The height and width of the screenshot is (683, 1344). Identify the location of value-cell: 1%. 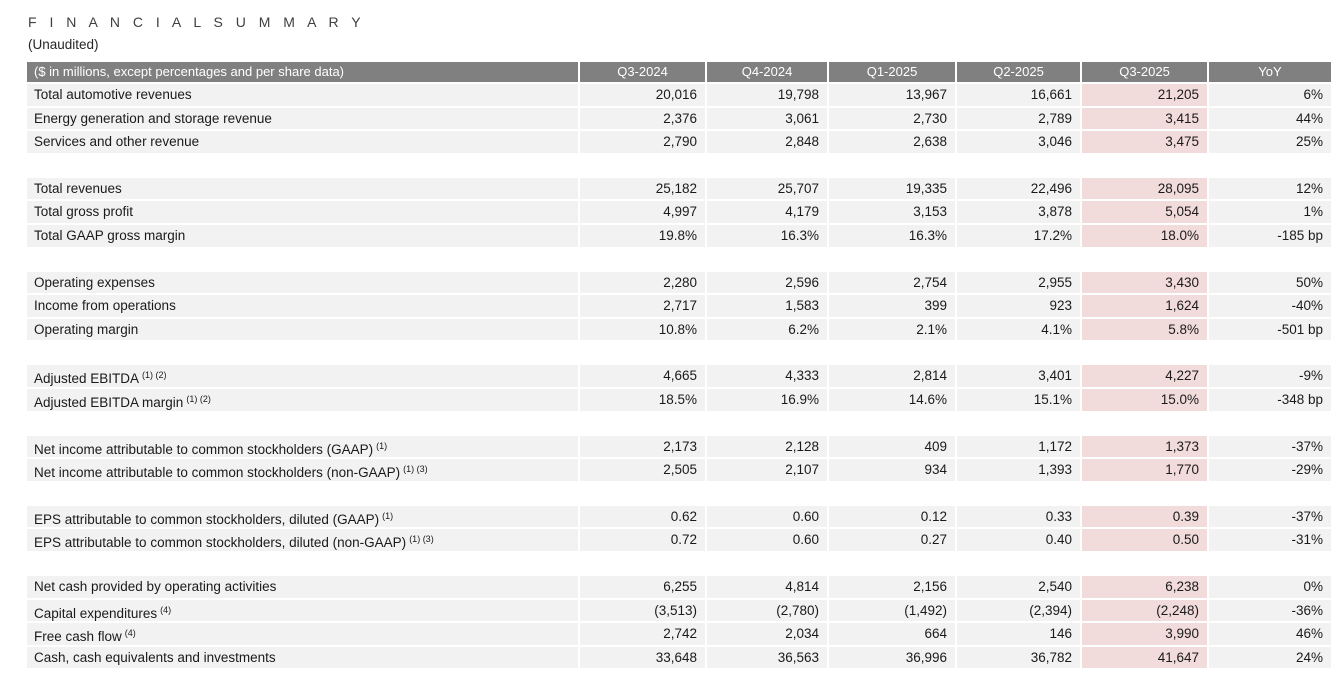
(1269, 212).